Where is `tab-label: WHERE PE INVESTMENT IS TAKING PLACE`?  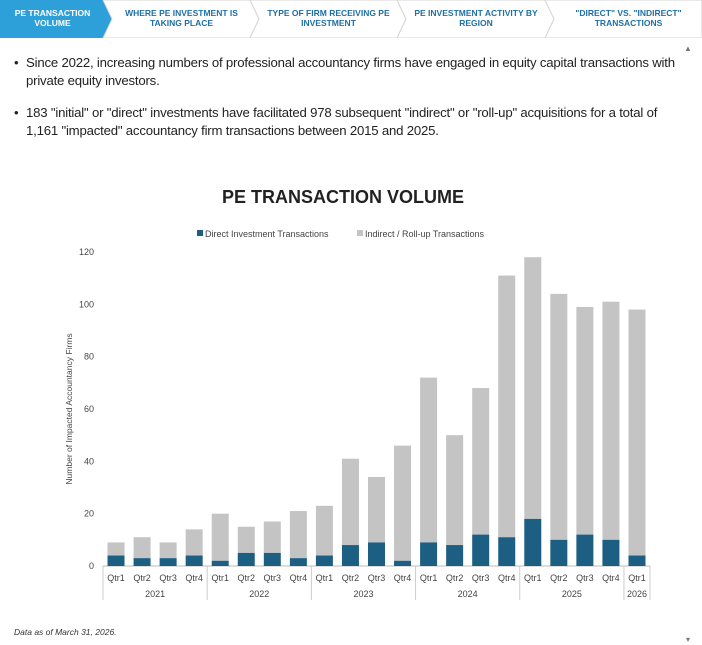 tab-label: WHERE PE INVESTMENT IS TAKING PLACE is located at coordinates (181, 18).